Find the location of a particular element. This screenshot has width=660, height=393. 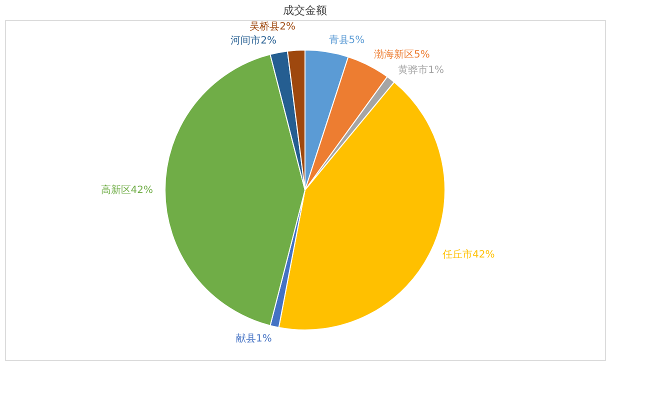

slice-label: 吴桥县2% is located at coordinates (273, 26).